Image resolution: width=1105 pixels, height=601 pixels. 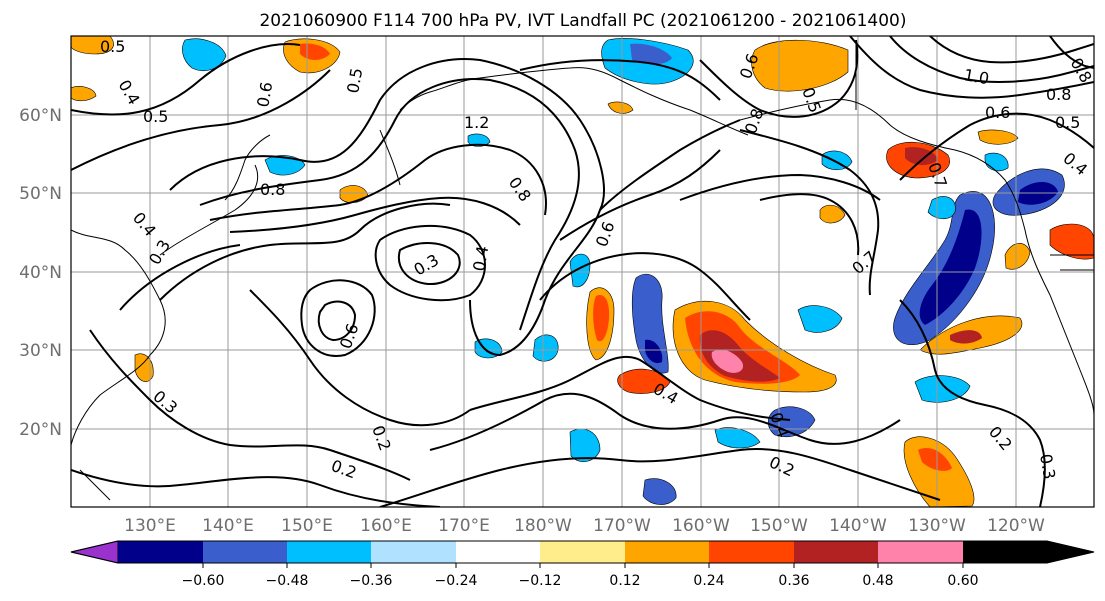 I want to click on positive-anomaly-central-pacific-core, so click(x=739, y=356).